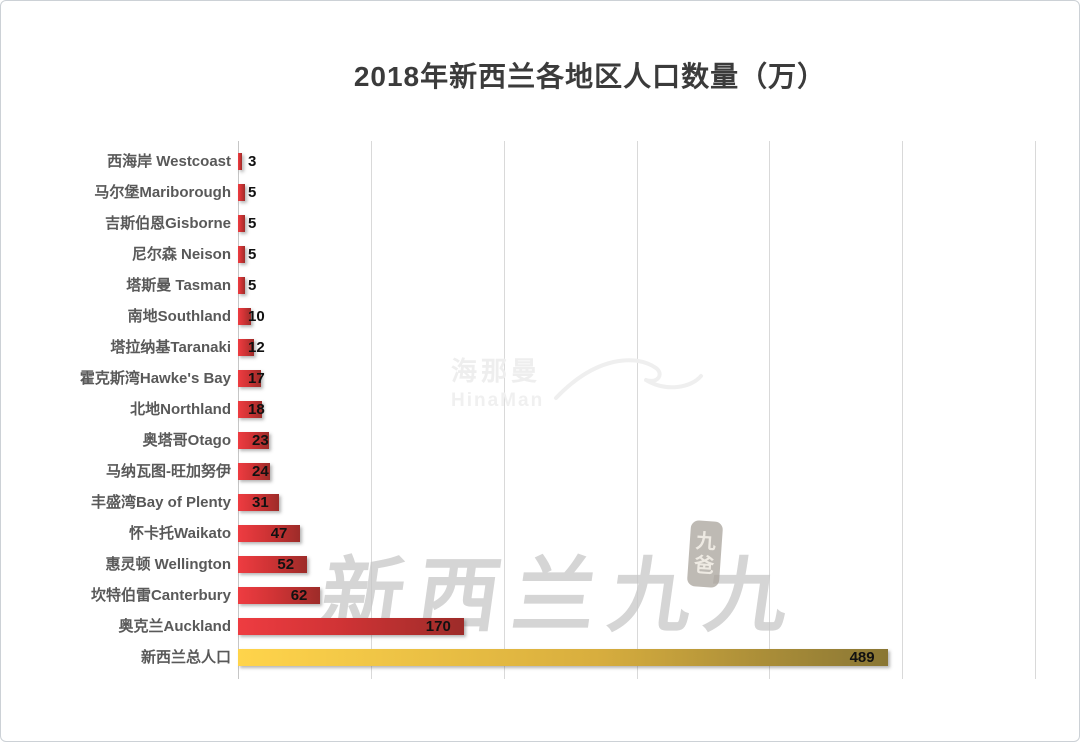 Image resolution: width=1080 pixels, height=742 pixels. What do you see at coordinates (256, 378) in the screenshot?
I see `value-label: 17` at bounding box center [256, 378].